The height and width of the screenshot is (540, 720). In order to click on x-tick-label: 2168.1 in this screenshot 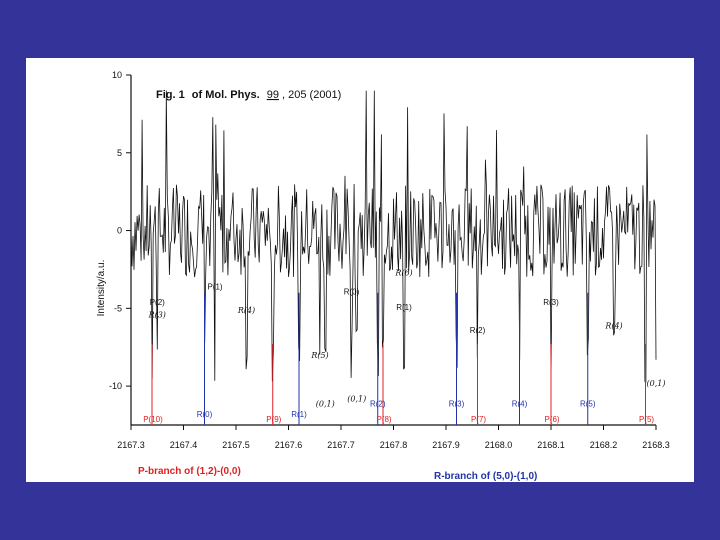, I will do `click(551, 445)`.